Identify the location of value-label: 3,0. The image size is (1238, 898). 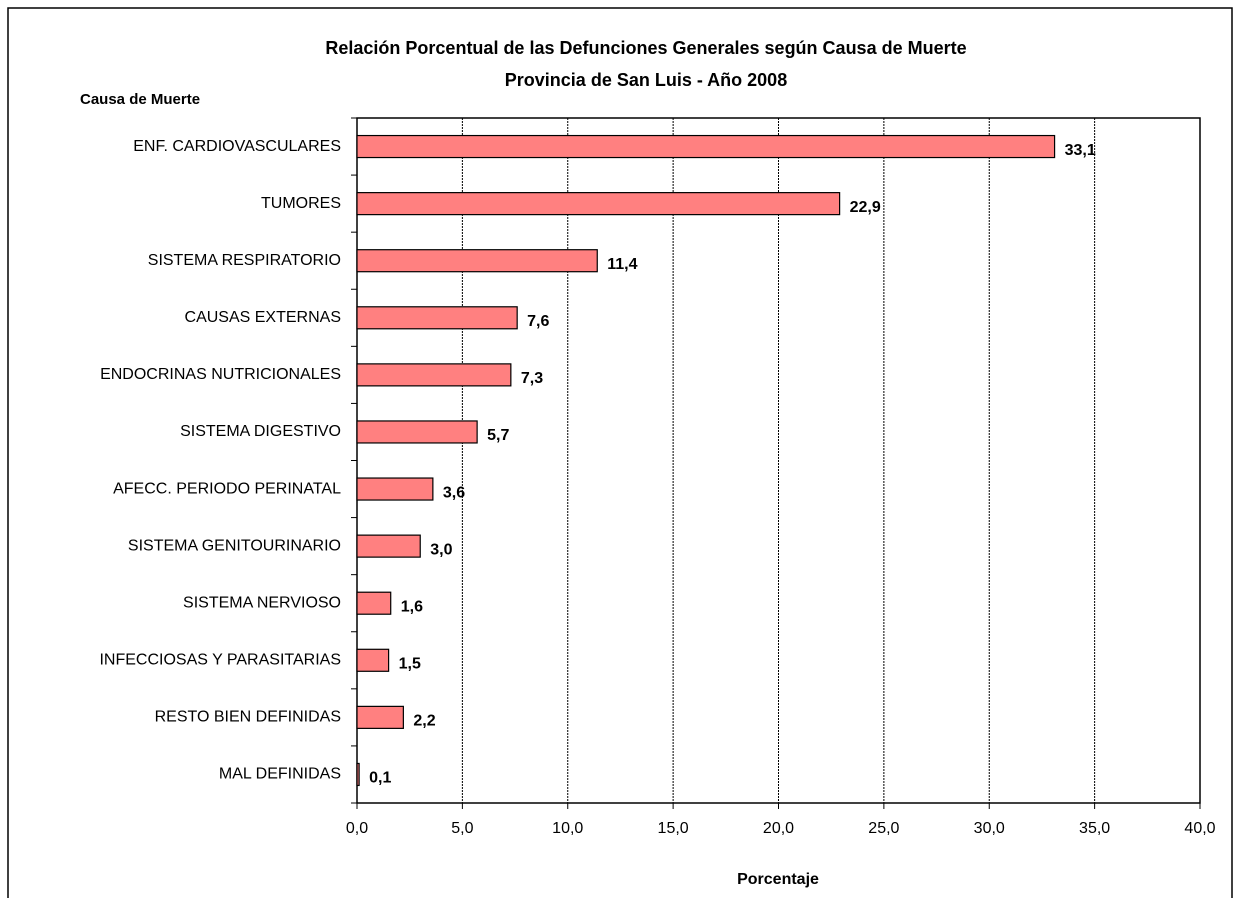
(441, 549).